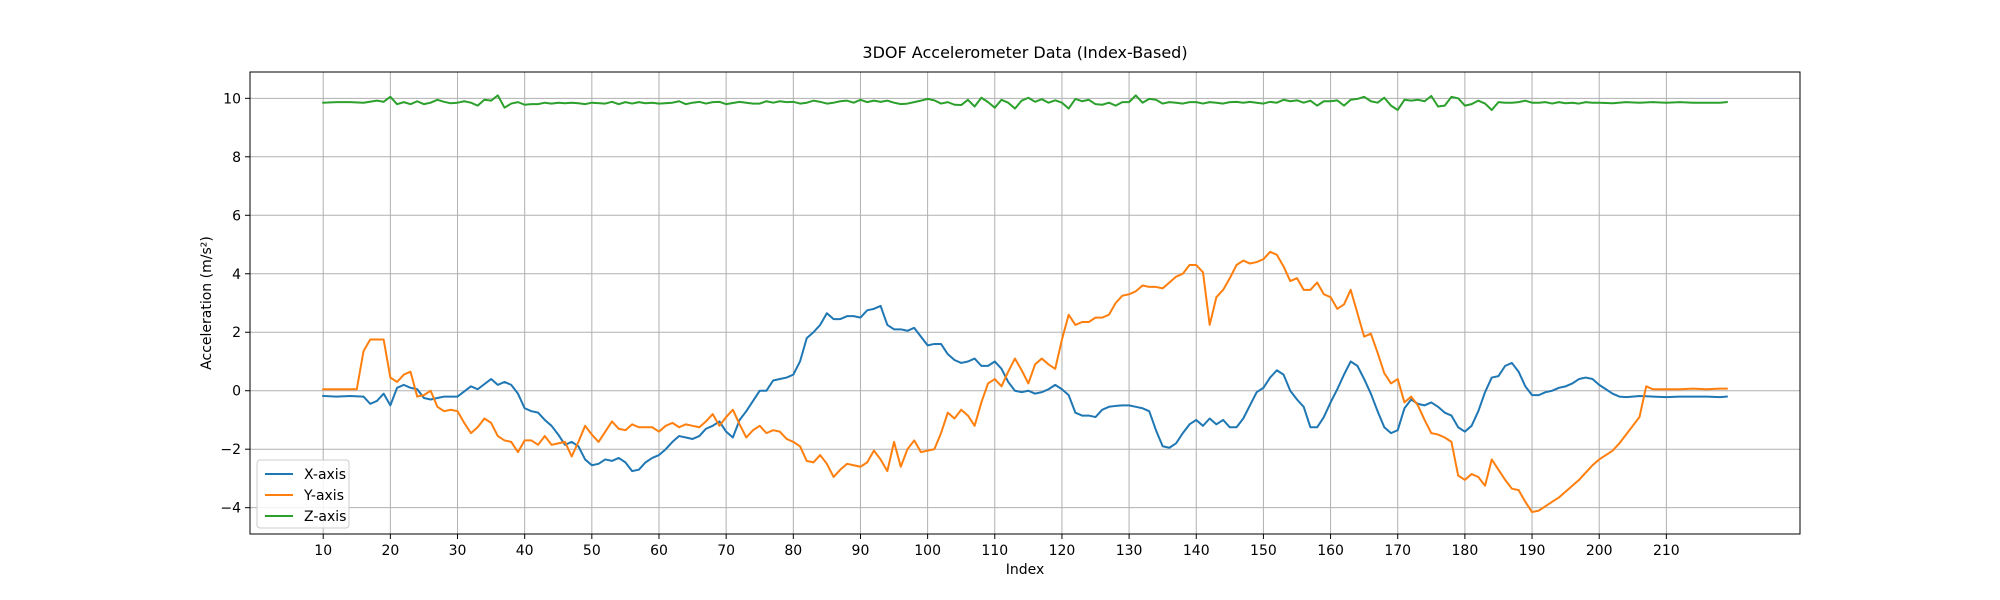 The height and width of the screenshot is (600, 2000). Describe the element at coordinates (1397, 551) in the screenshot. I see `x-tick-label: 170` at that location.